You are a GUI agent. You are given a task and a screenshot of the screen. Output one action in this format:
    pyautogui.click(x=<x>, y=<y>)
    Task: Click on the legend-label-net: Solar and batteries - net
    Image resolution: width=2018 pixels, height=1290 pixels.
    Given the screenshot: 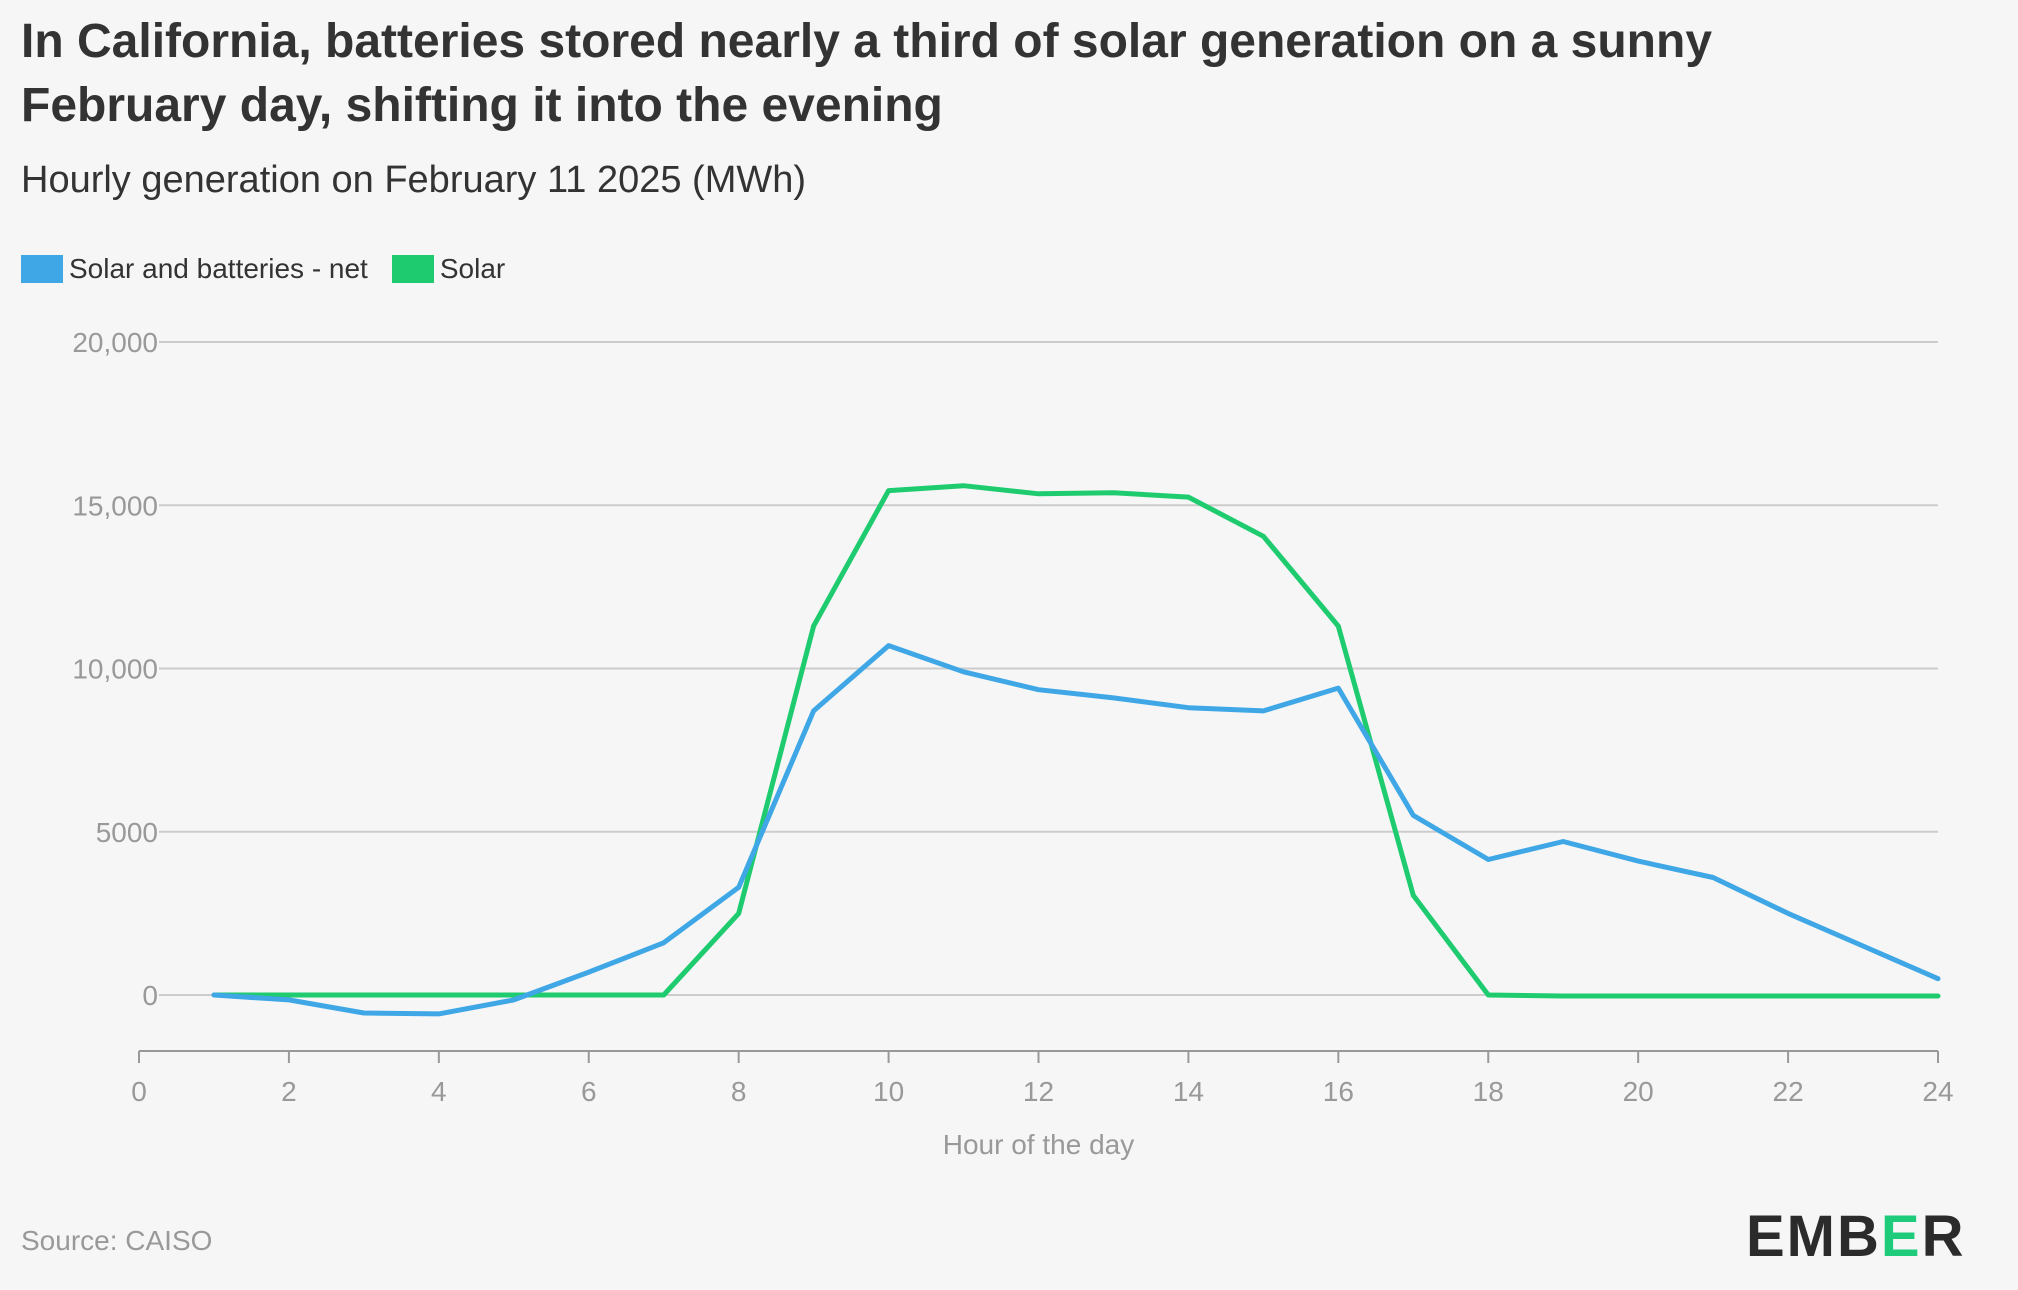 What is the action you would take?
    pyautogui.click(x=218, y=268)
    